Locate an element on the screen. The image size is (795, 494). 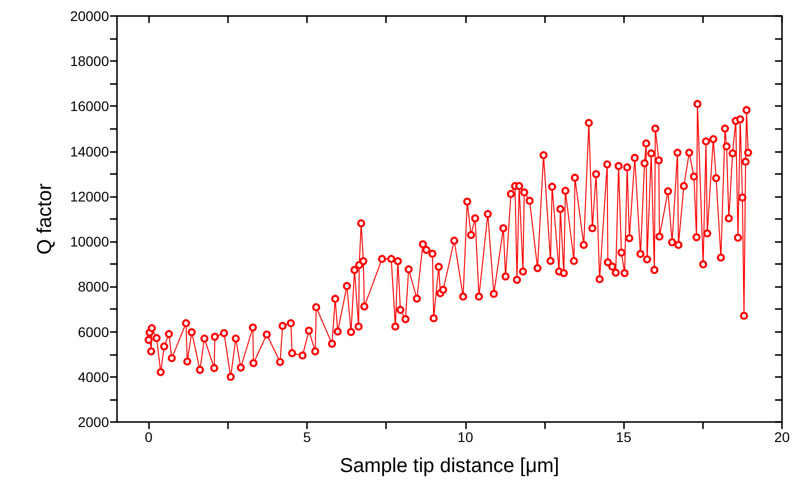
y-axis-title: Q factor is located at coordinates (45, 219).